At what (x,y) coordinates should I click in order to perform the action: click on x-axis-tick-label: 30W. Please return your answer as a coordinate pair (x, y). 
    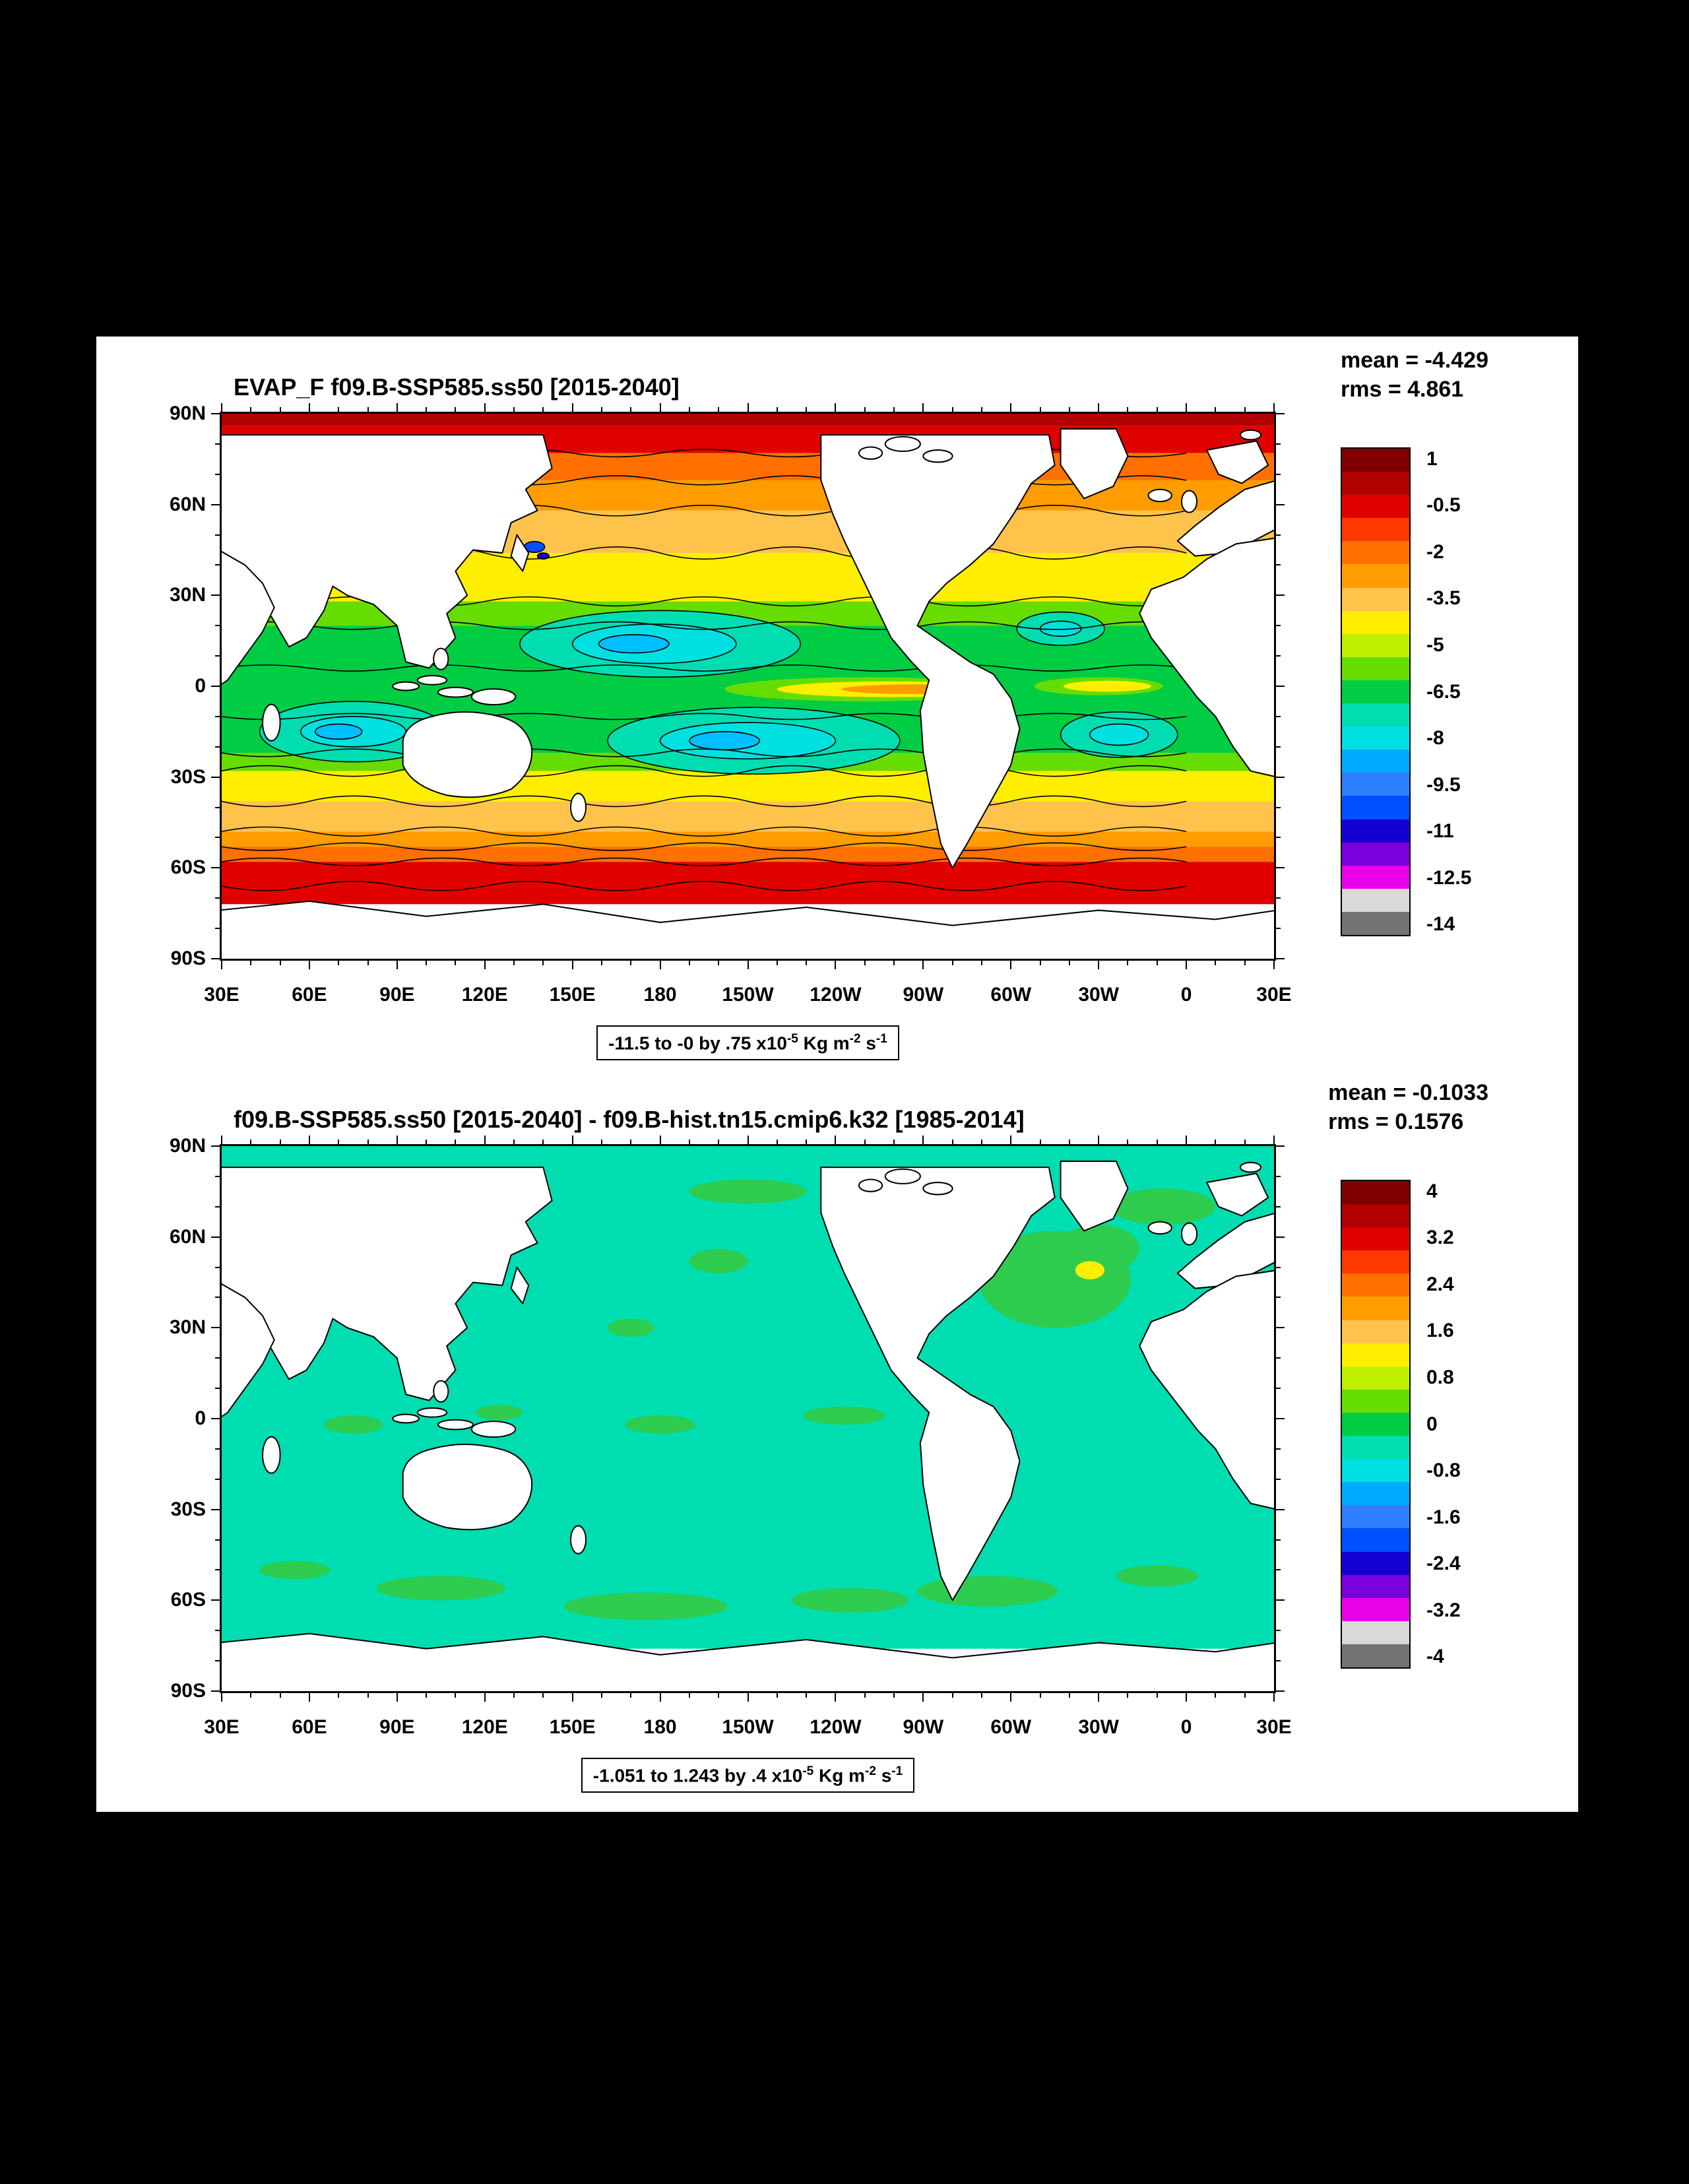
    Looking at the image, I should click on (1098, 1727).